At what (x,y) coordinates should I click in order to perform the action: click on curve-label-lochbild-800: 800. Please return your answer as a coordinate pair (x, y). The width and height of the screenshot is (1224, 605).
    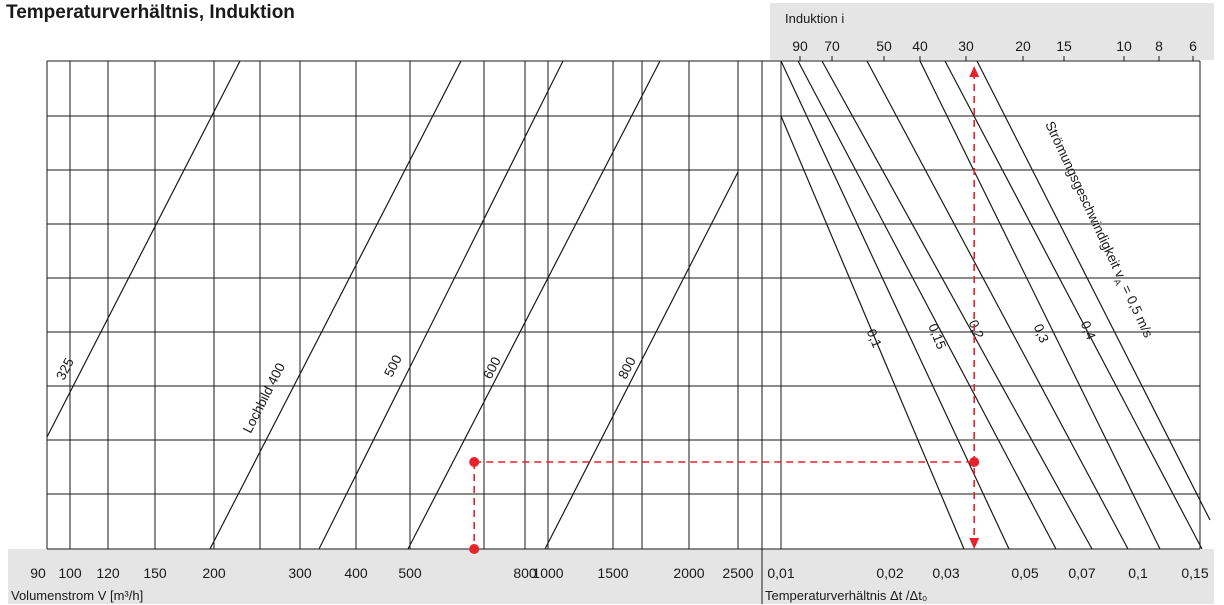
    Looking at the image, I should click on (627, 368).